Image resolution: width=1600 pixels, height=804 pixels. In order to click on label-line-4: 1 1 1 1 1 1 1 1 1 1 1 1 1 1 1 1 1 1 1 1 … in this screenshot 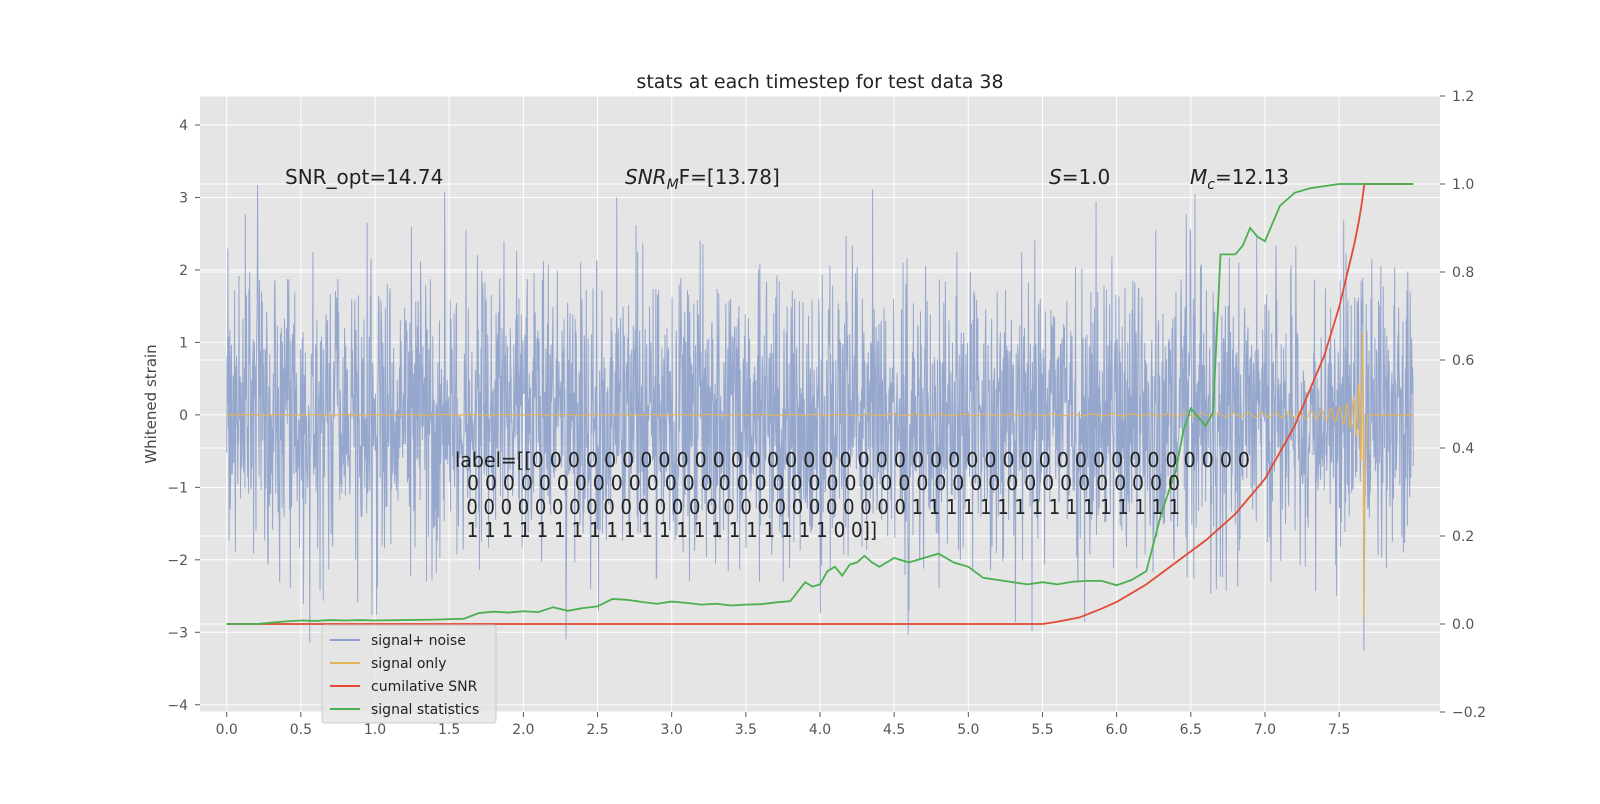, I will do `click(666, 530)`.